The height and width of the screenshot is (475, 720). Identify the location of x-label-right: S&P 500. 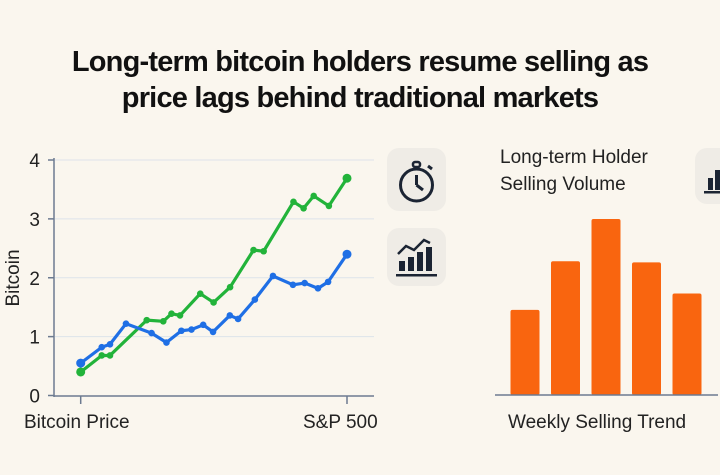
(340, 422).